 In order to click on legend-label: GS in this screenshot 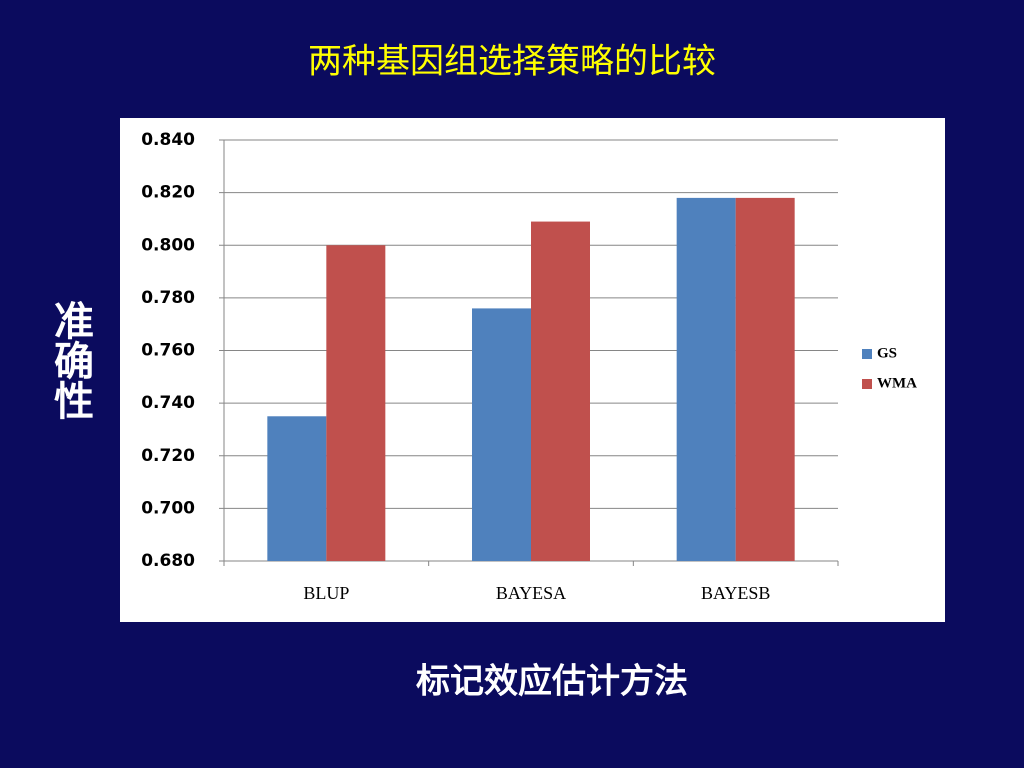, I will do `click(887, 353)`.